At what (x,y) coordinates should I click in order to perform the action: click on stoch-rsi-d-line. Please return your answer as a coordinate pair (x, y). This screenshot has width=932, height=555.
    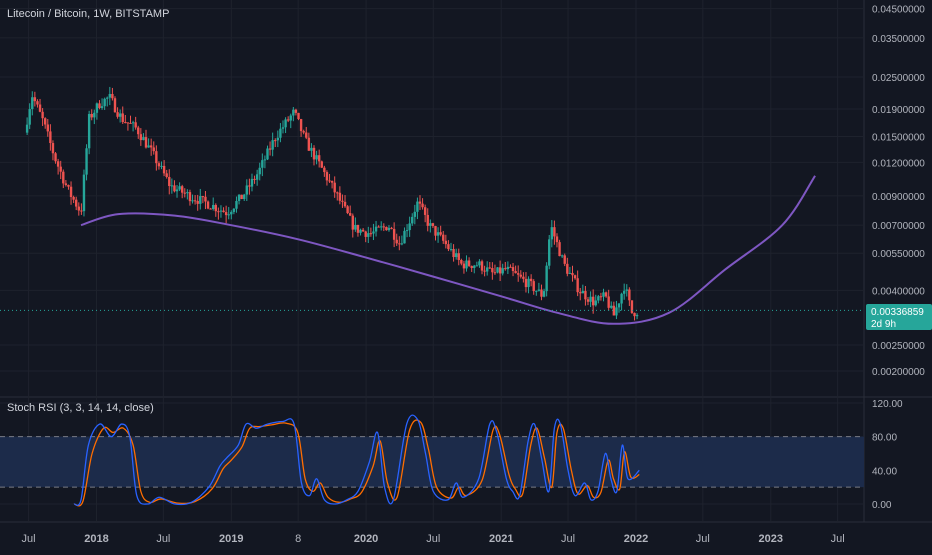
    Looking at the image, I should click on (356, 463).